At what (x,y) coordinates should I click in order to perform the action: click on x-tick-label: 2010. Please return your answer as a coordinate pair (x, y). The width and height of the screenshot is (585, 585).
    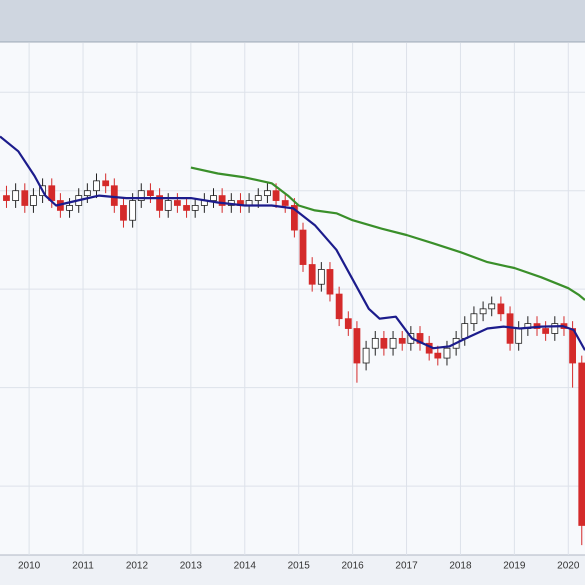
    Looking at the image, I should click on (29, 566).